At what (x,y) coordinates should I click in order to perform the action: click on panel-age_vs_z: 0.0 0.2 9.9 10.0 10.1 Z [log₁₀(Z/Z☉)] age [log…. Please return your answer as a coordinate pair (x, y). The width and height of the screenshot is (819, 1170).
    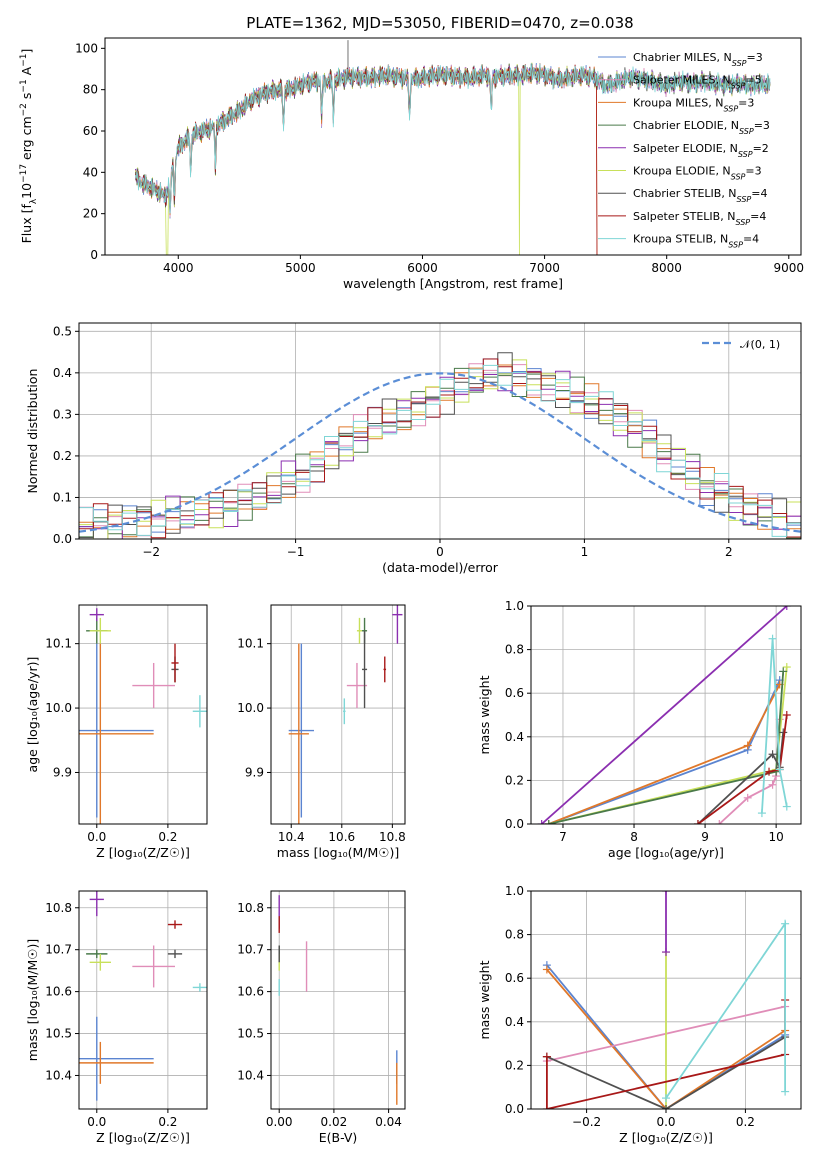
    Looking at the image, I should click on (116, 732).